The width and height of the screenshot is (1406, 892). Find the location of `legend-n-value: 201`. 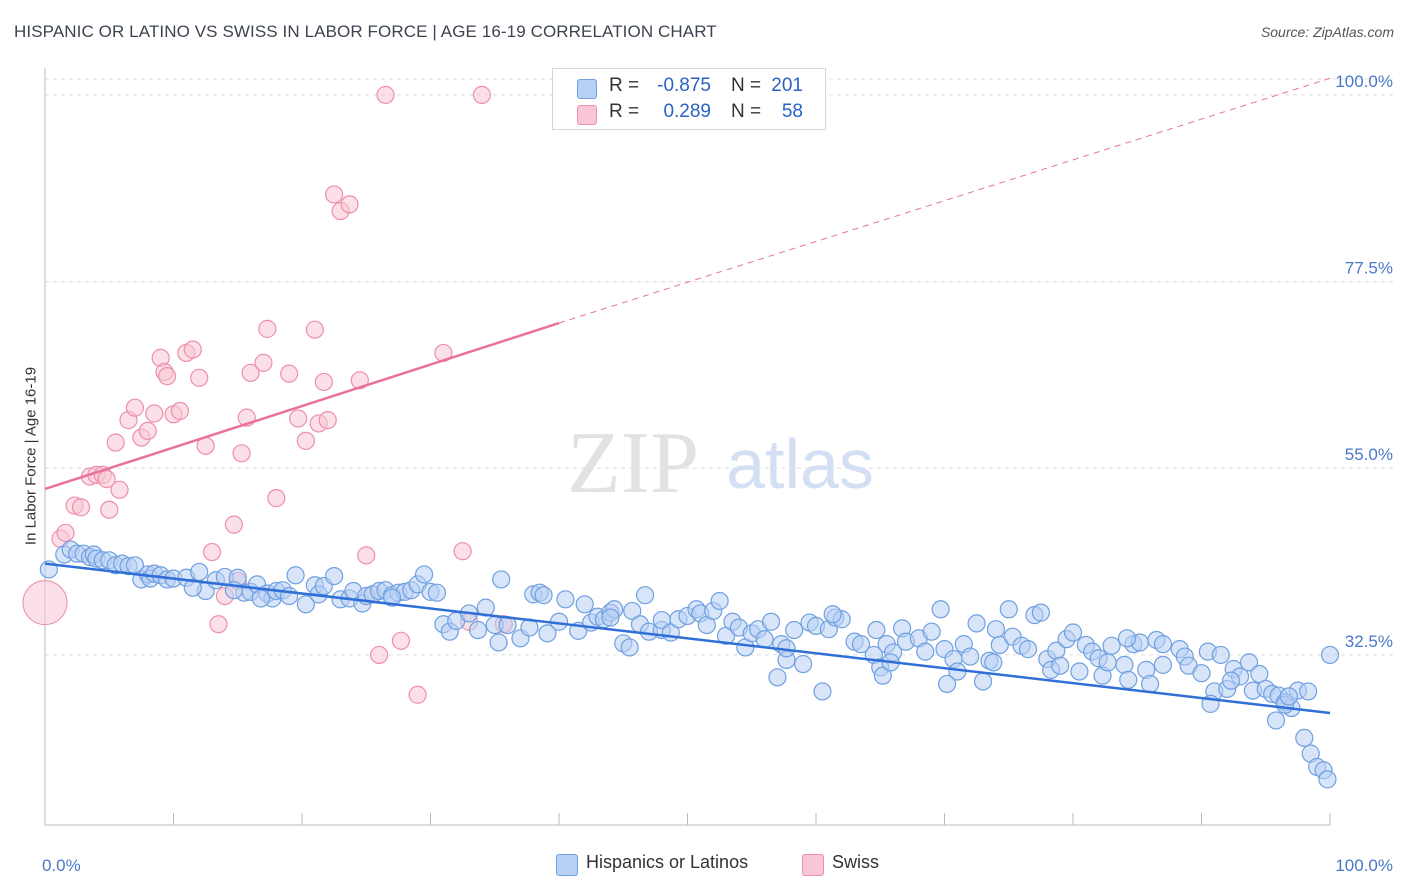

legend-n-value: 201 is located at coordinates (787, 85).